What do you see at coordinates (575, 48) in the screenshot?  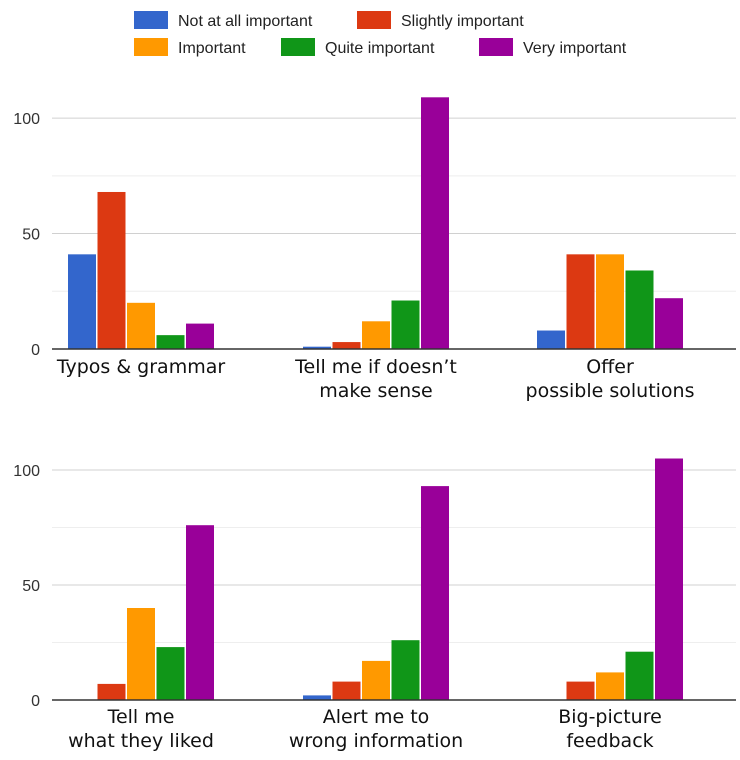 I see `legend-label: Very important` at bounding box center [575, 48].